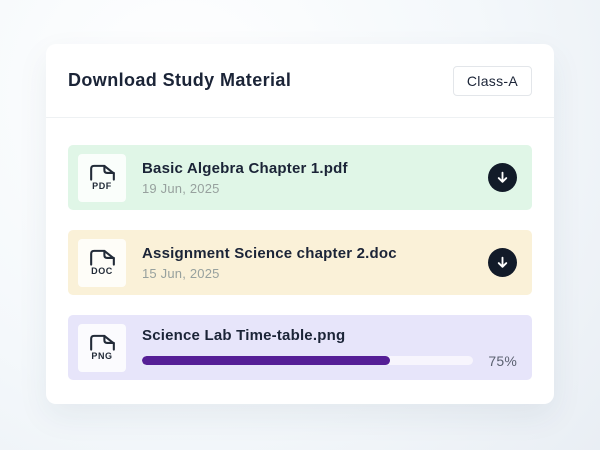 The height and width of the screenshot is (450, 600). I want to click on download-progress: 75%, so click(329, 361).